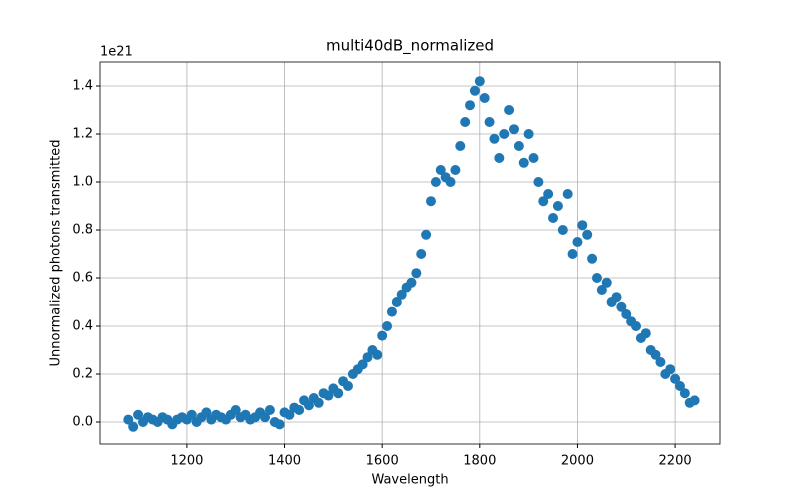 The image size is (800, 500). Describe the element at coordinates (116, 52) in the screenshot. I see `y-offset-text: 1e21` at that location.